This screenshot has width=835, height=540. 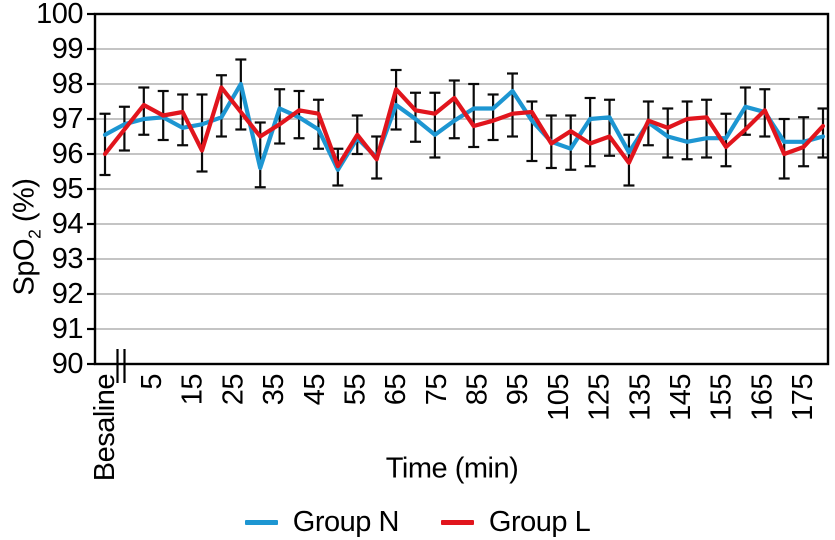 I want to click on x-tick-label: 165, so click(x=762, y=397).